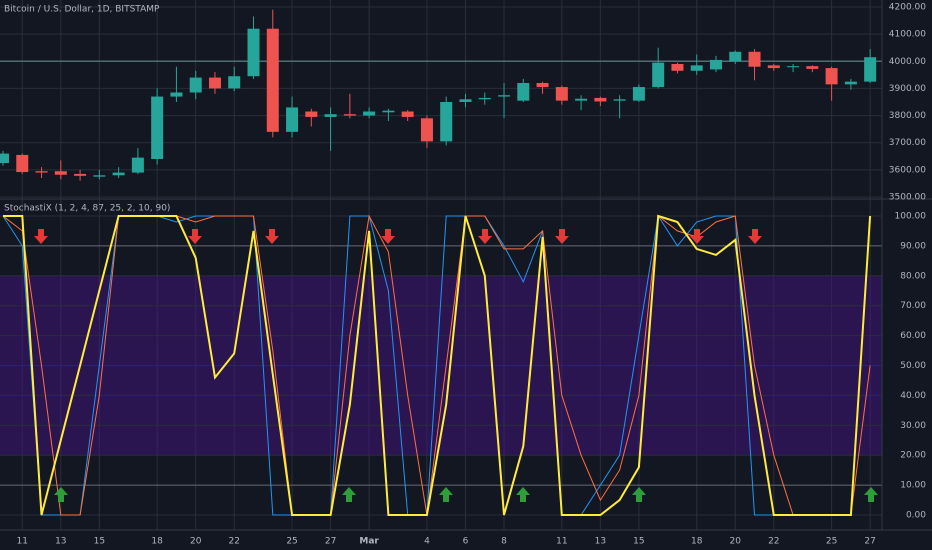 This screenshot has height=550, width=932. Describe the element at coordinates (907, 143) in the screenshot. I see `y-tick-label: 3700.00` at that location.